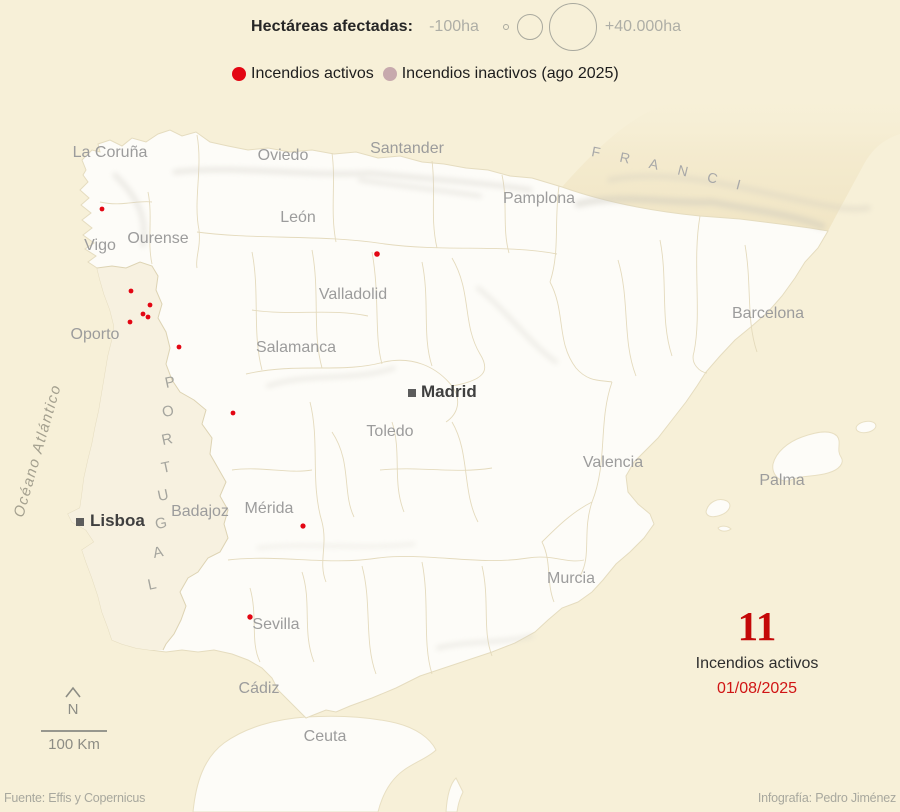 The height and width of the screenshot is (812, 900). Describe the element at coordinates (768, 313) in the screenshot. I see `city-label: Barcelona` at that location.